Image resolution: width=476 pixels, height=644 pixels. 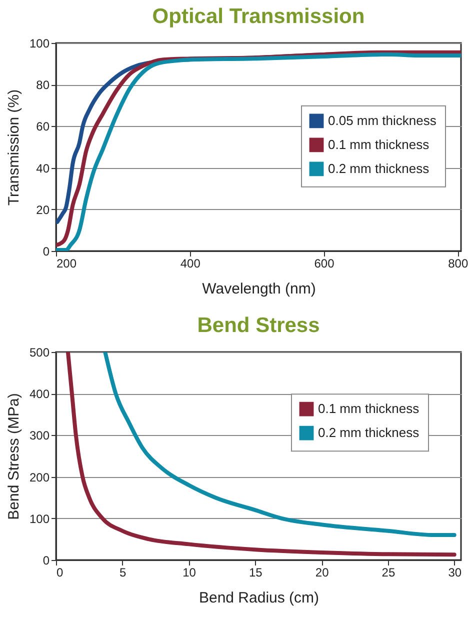 What do you see at coordinates (123, 573) in the screenshot?
I see `x-tick-label: 5` at bounding box center [123, 573].